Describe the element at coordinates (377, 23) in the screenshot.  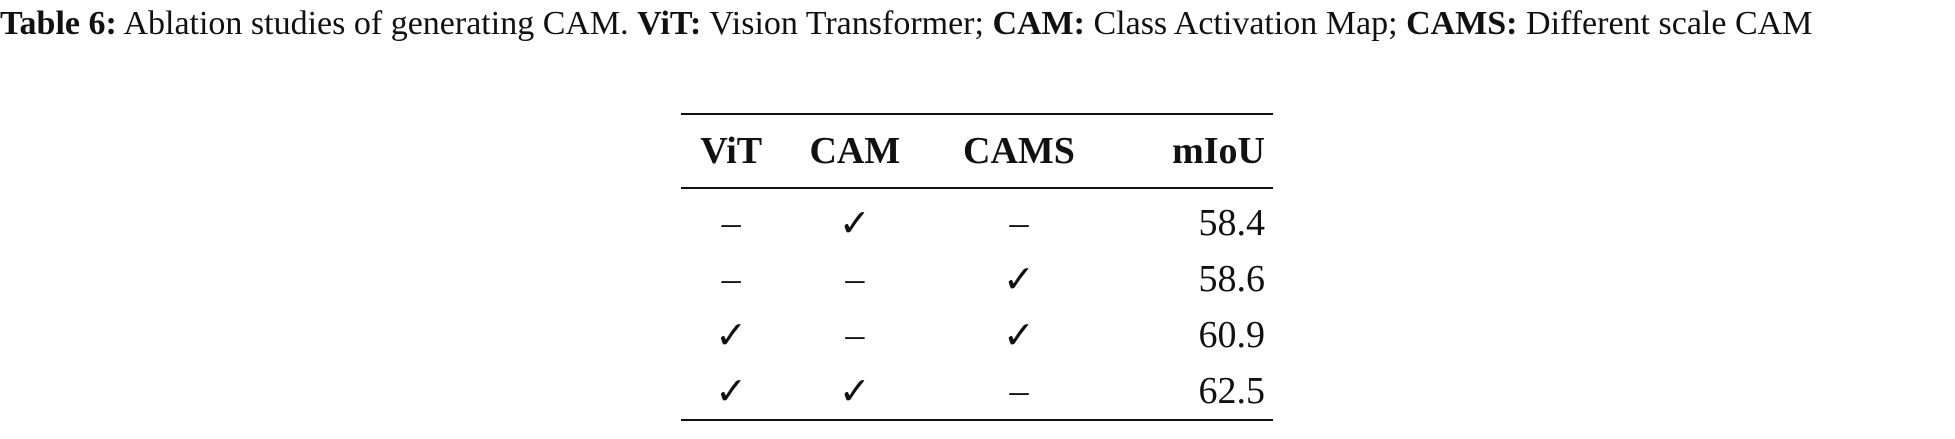
I see `caption-text: Ablation studies of generating CAM.` at that location.